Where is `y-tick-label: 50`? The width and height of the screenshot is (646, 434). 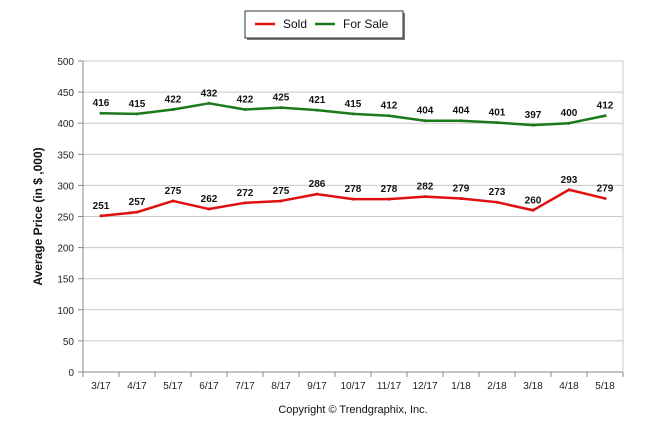 y-tick-label: 50 is located at coordinates (69, 342).